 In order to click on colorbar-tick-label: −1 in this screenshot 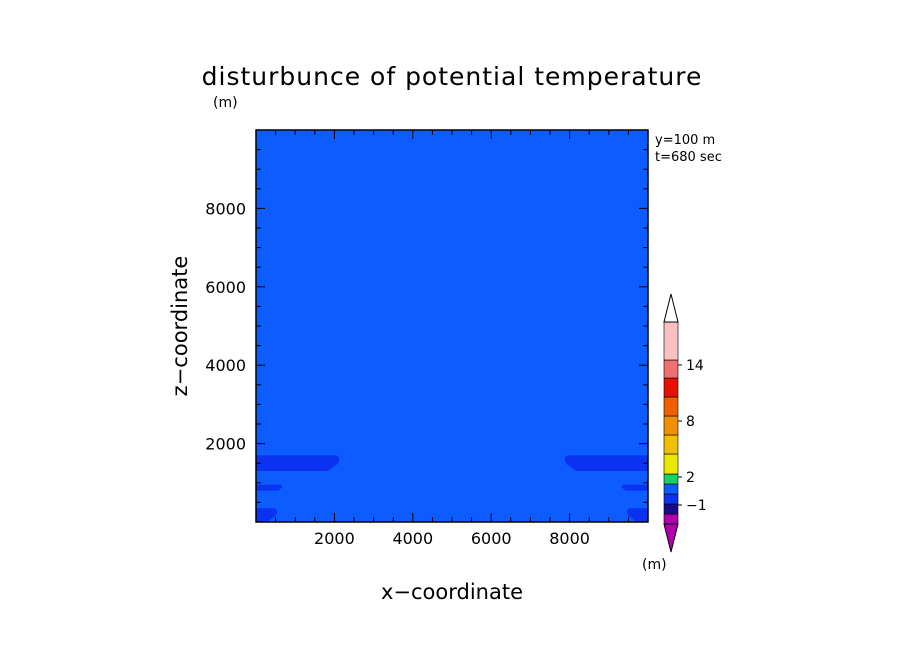, I will do `click(696, 506)`.